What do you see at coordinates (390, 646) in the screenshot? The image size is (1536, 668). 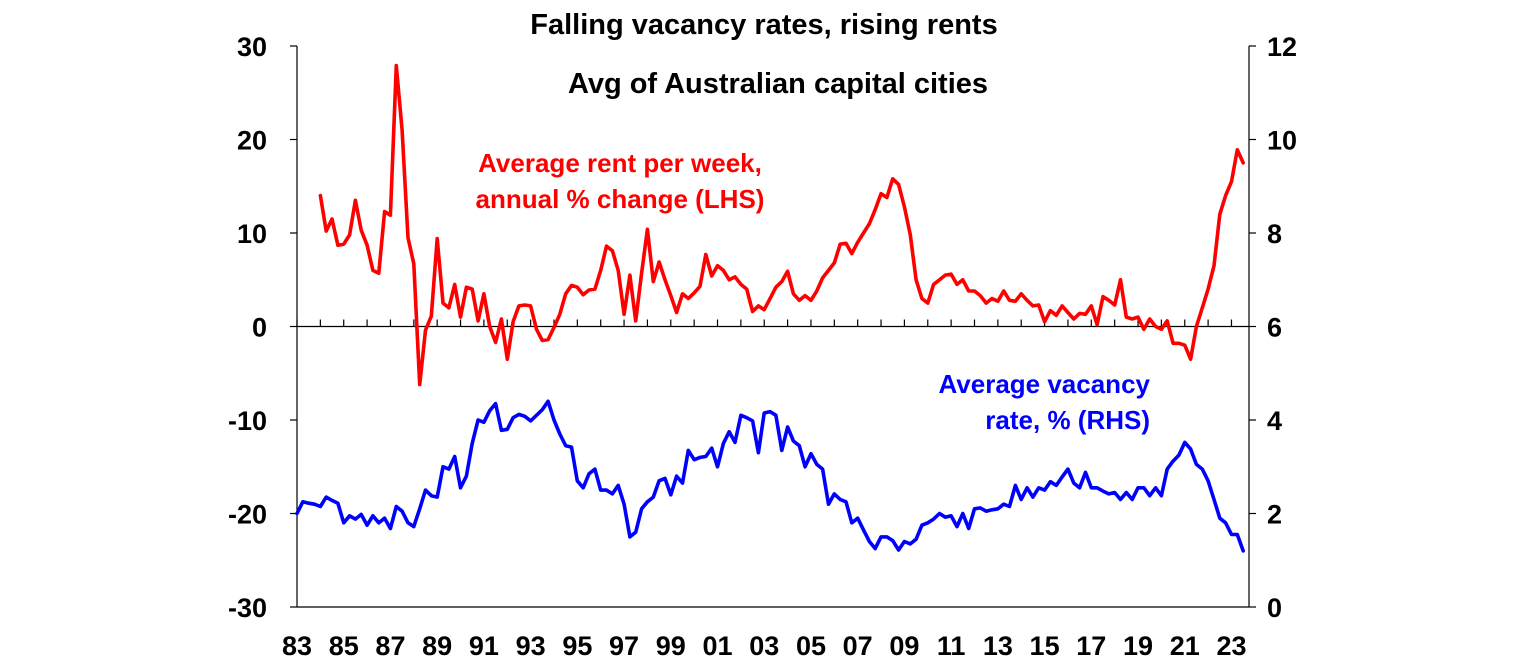 I see `x-axis-tick-label: 87` at bounding box center [390, 646].